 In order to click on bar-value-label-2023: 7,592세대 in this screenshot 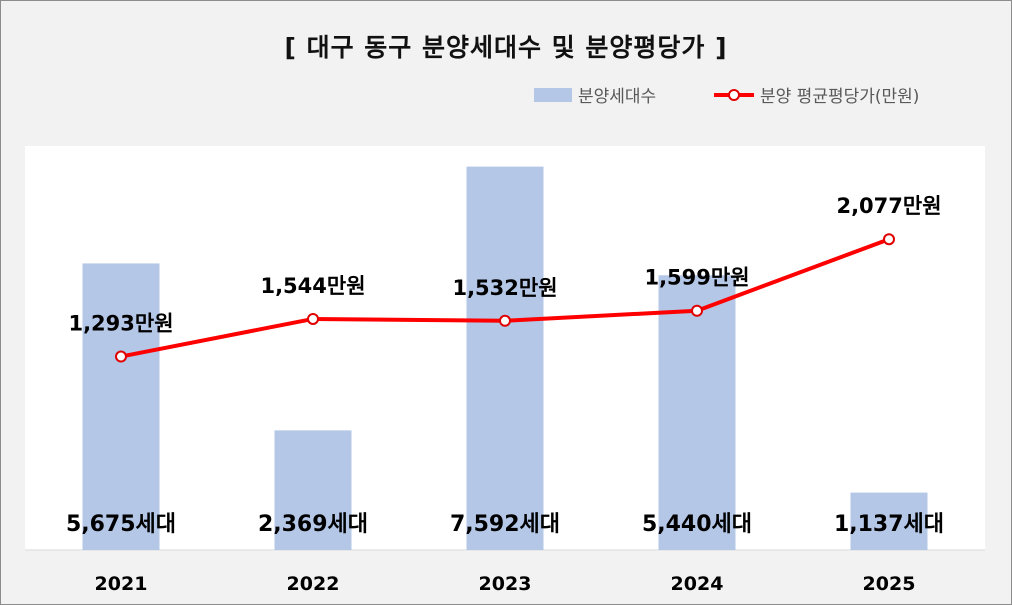, I will do `click(505, 524)`.